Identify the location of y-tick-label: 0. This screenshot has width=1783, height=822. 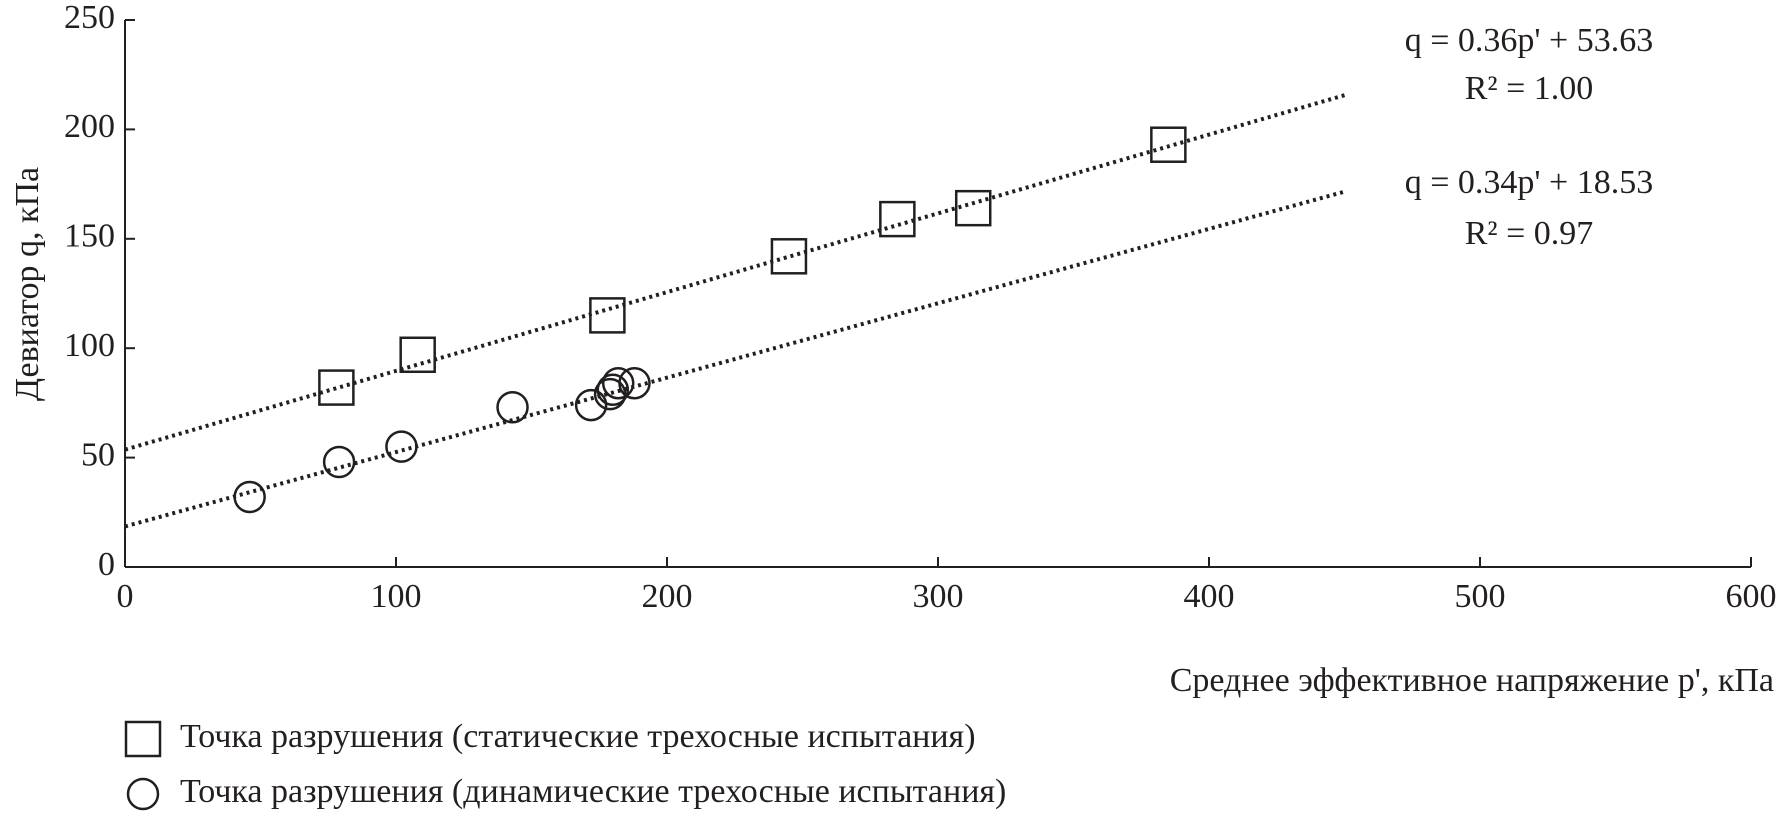
(106, 564).